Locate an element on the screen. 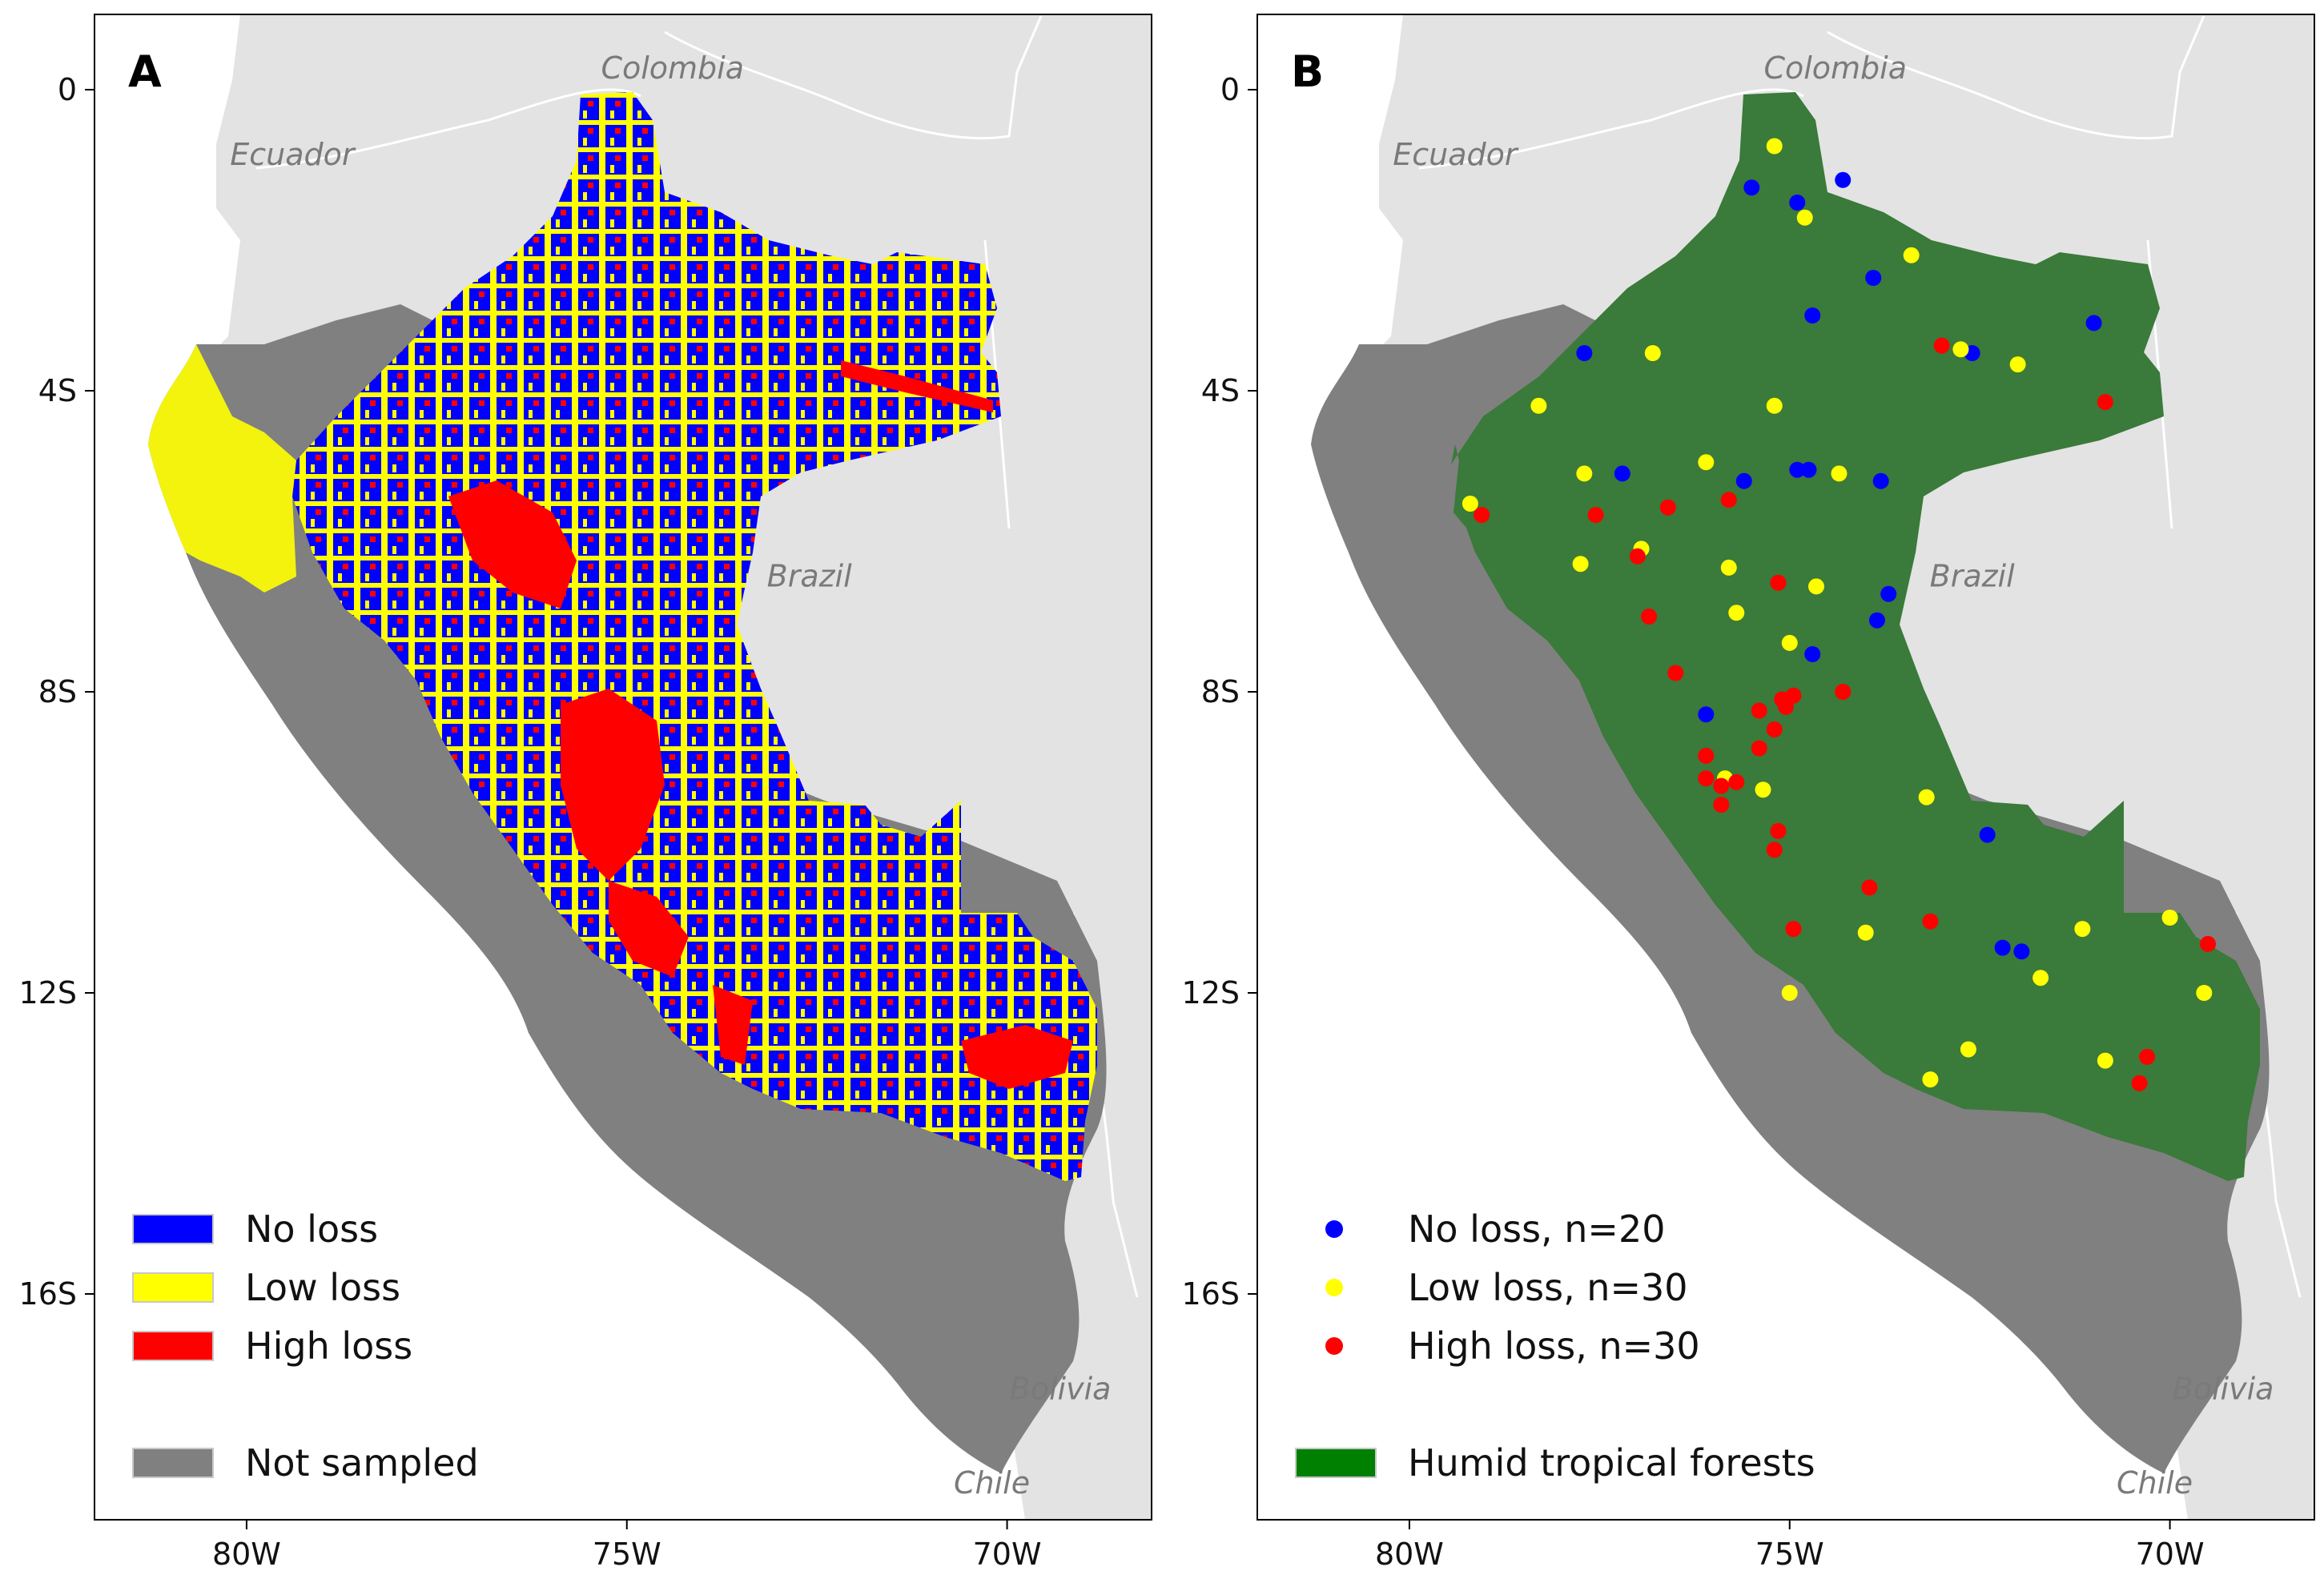  legend-swatch-high_loss is located at coordinates (173, 1346).